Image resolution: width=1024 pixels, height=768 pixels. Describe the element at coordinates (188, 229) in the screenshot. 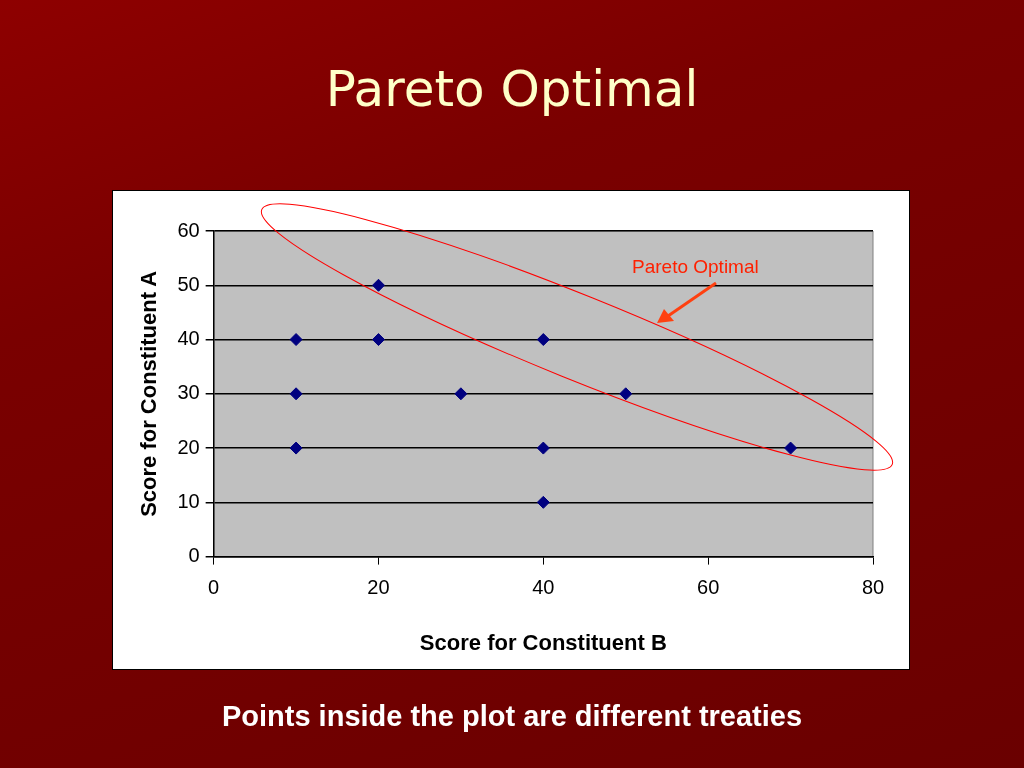

I see `y-tick-label: 60` at that location.